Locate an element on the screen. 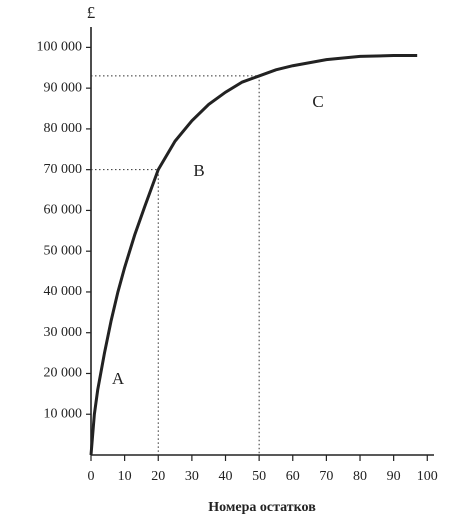 Image resolution: width=455 pixels, height=527 pixels. y-tick-label: 40 000 is located at coordinates (63, 291).